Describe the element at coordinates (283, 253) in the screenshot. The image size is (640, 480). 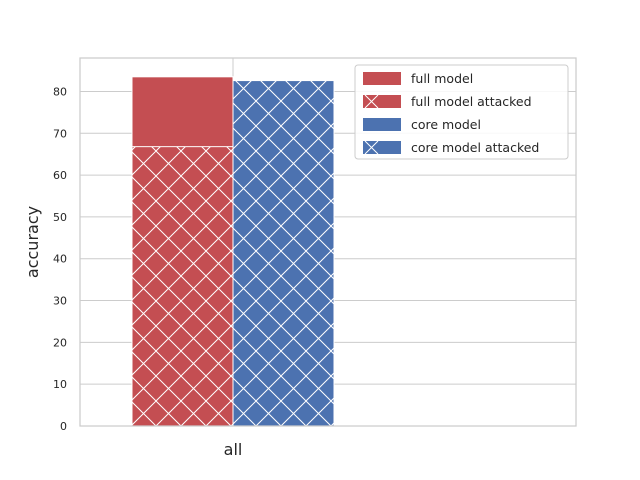
I see `bar-core-model-attacked-hatch` at that location.